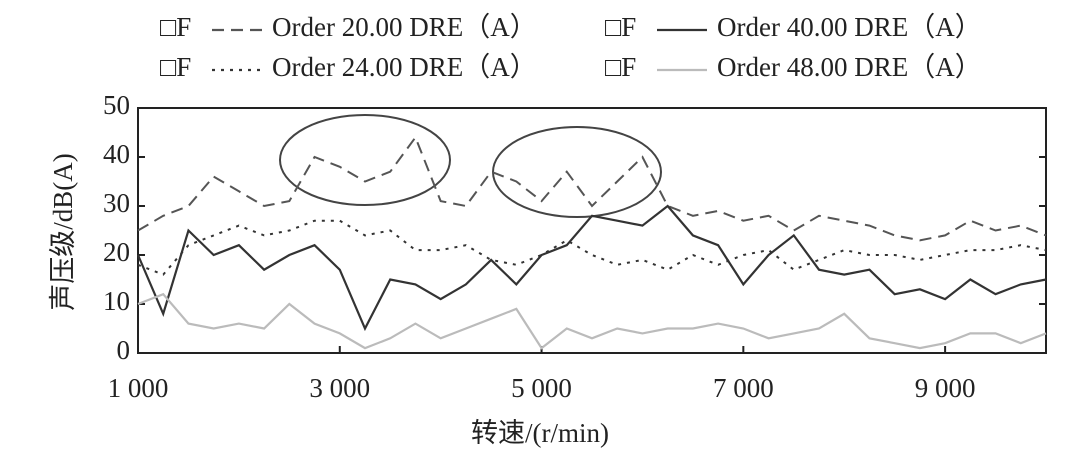  Describe the element at coordinates (63, 232) in the screenshot. I see `y-axis-label: 声压级/dB(A)` at that location.